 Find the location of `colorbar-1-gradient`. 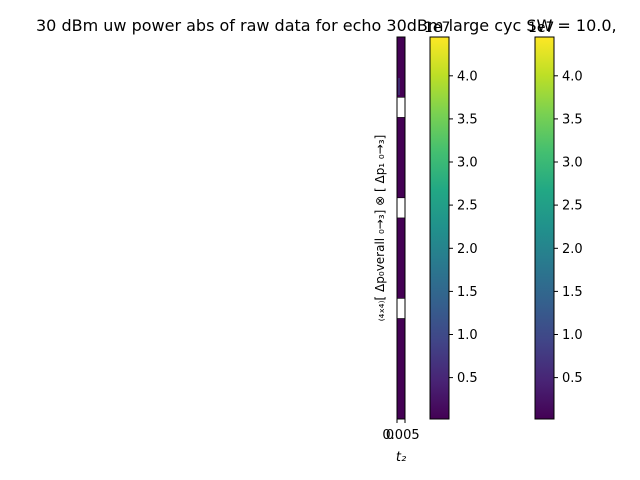

colorbar-1-gradient is located at coordinates (439, 228).